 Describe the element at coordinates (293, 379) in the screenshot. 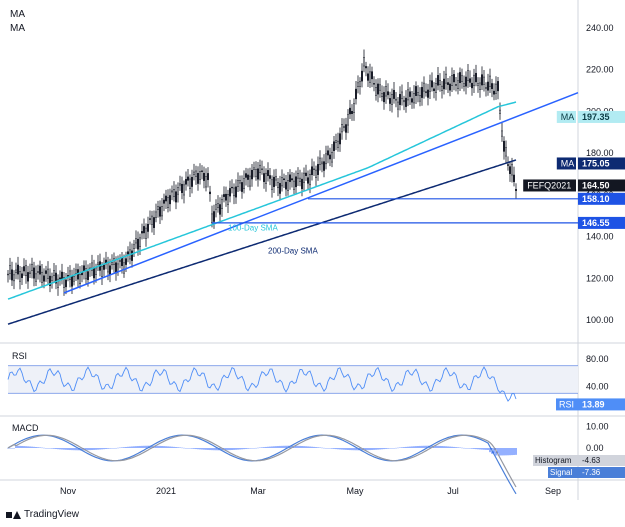

I see `rsi-band` at that location.